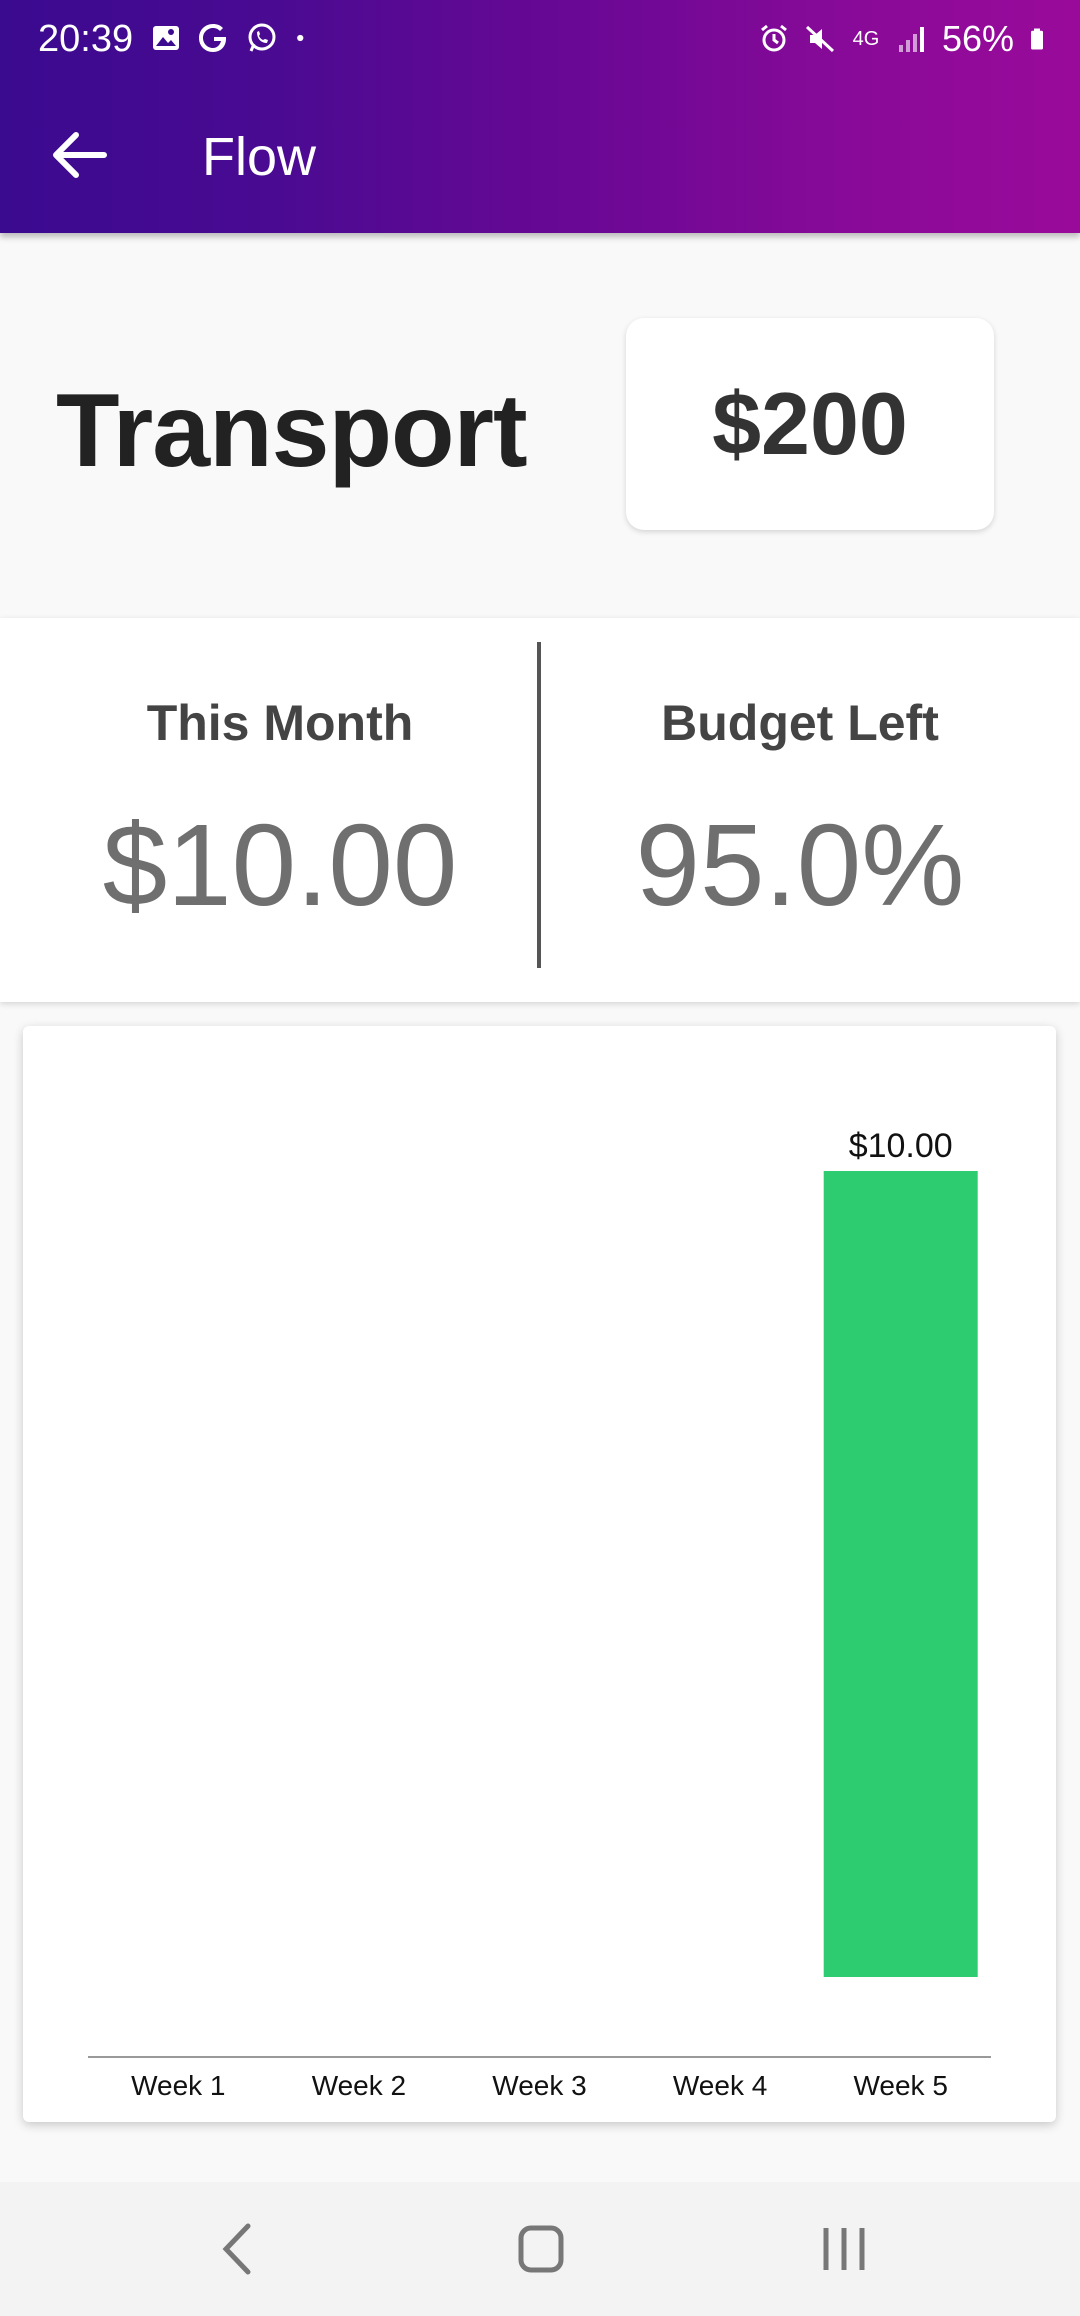  Describe the element at coordinates (540, 37) in the screenshot. I see `status-bar: 20:39 4G 56%` at that location.